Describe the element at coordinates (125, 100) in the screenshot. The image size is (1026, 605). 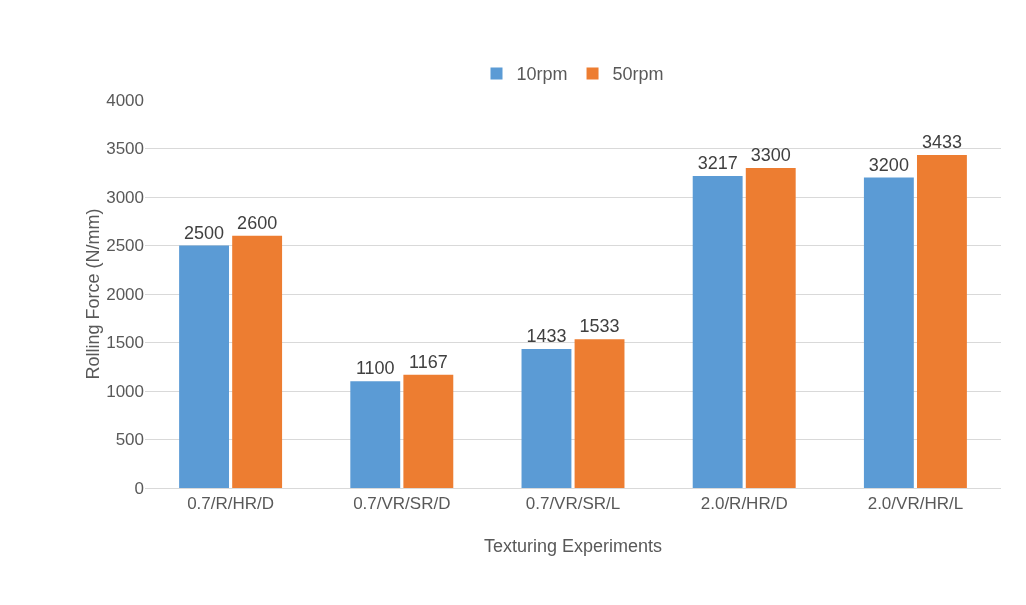
I see `y-tick-label: 4000` at that location.